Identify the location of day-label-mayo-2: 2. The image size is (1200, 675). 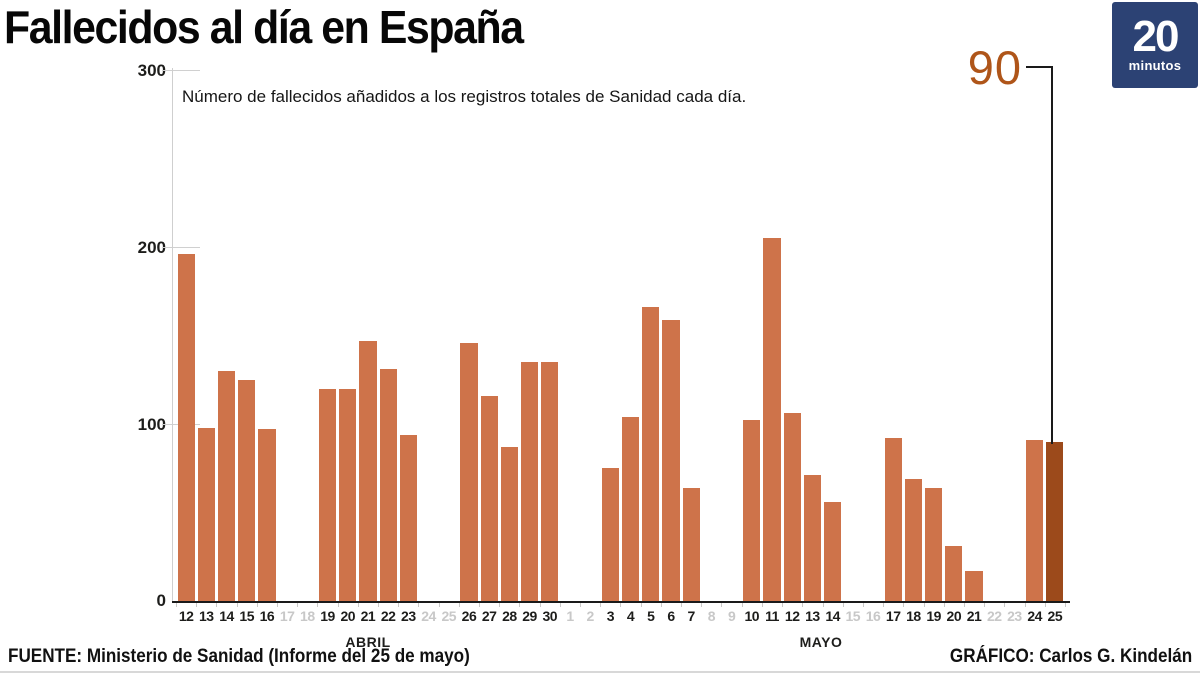
(590, 616).